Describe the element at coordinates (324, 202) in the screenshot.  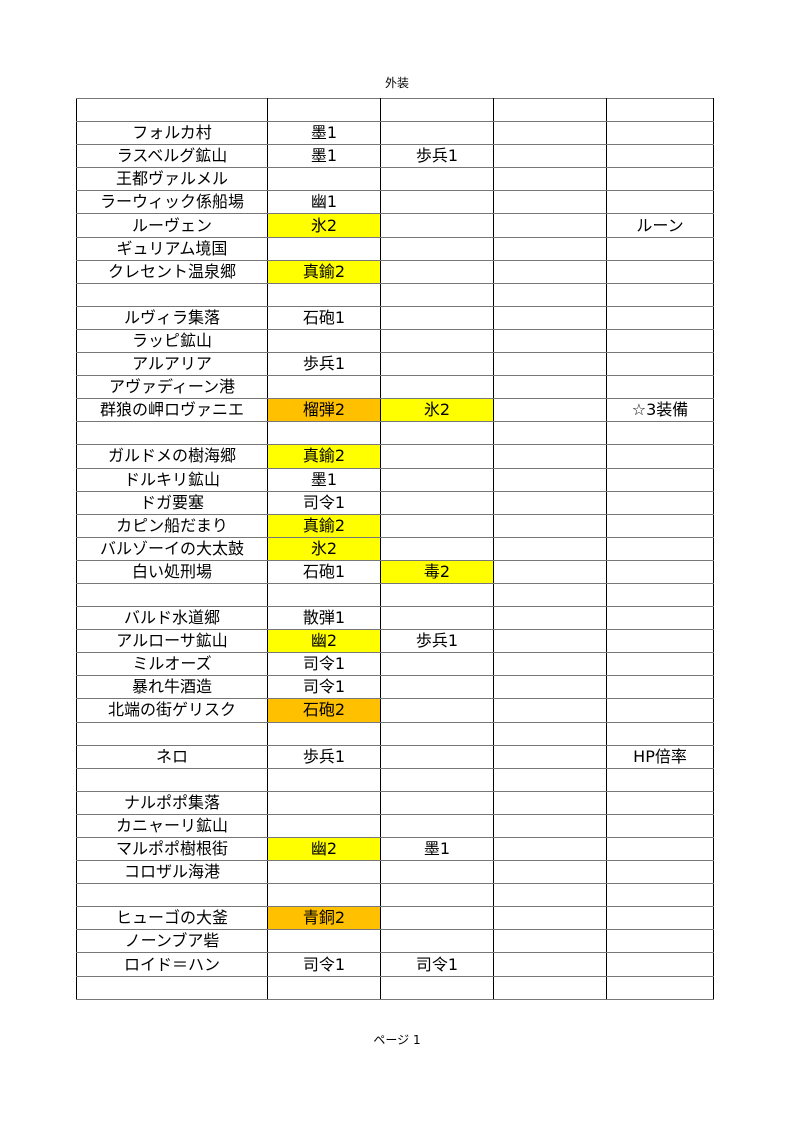
I see `value-cell: 幽1` at that location.